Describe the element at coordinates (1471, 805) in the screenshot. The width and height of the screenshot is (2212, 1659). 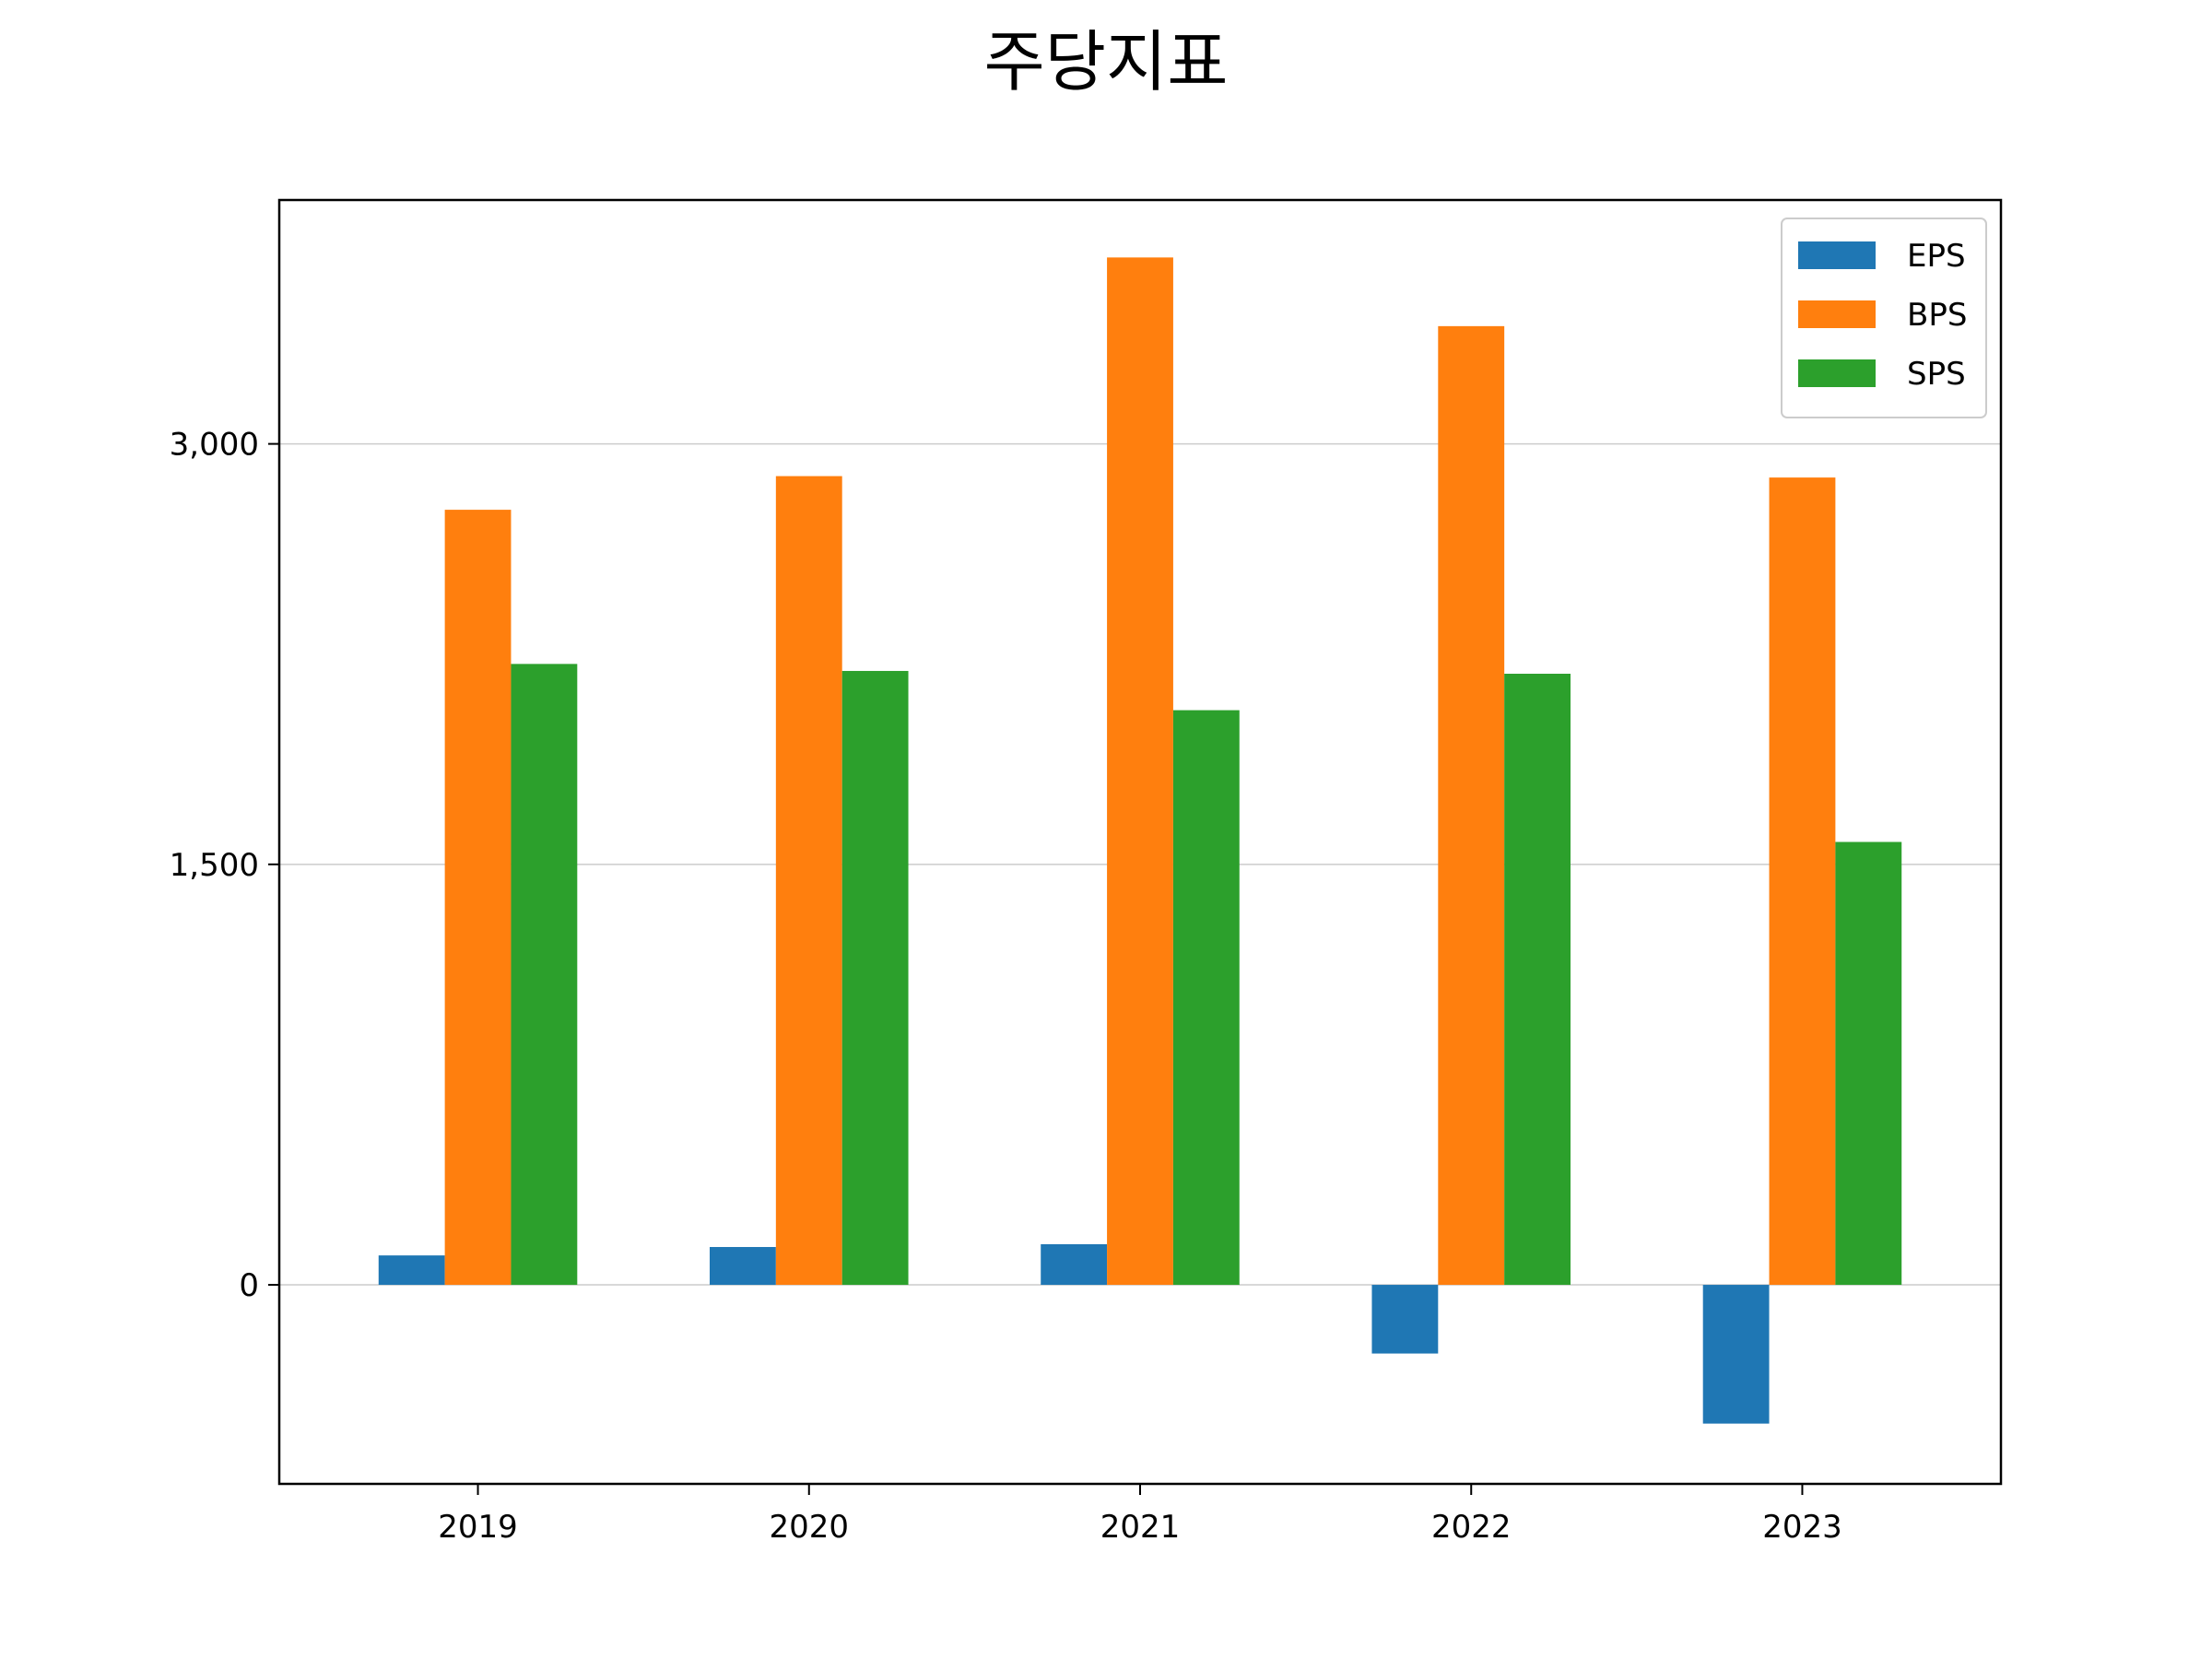
I see `bar-bps-2022` at that location.